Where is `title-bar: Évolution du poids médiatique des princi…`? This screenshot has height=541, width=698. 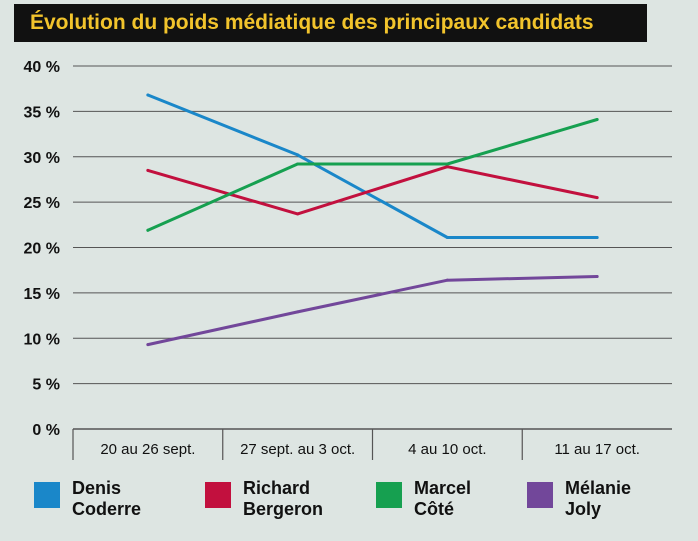 title-bar: Évolution du poids médiatique des princi… is located at coordinates (330, 23).